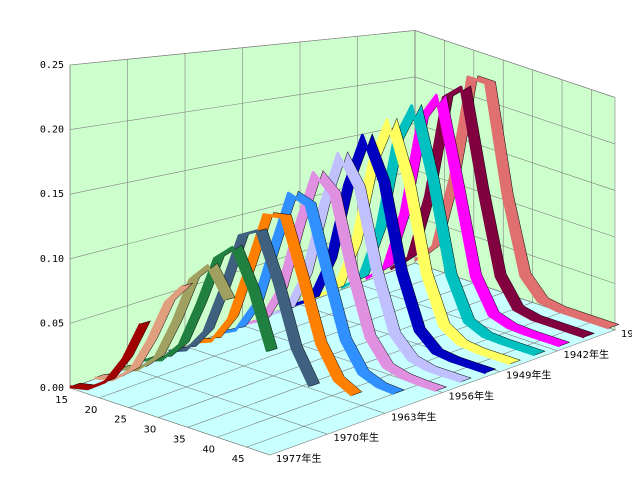  I want to click on x-tick-label: 40, so click(208, 449).